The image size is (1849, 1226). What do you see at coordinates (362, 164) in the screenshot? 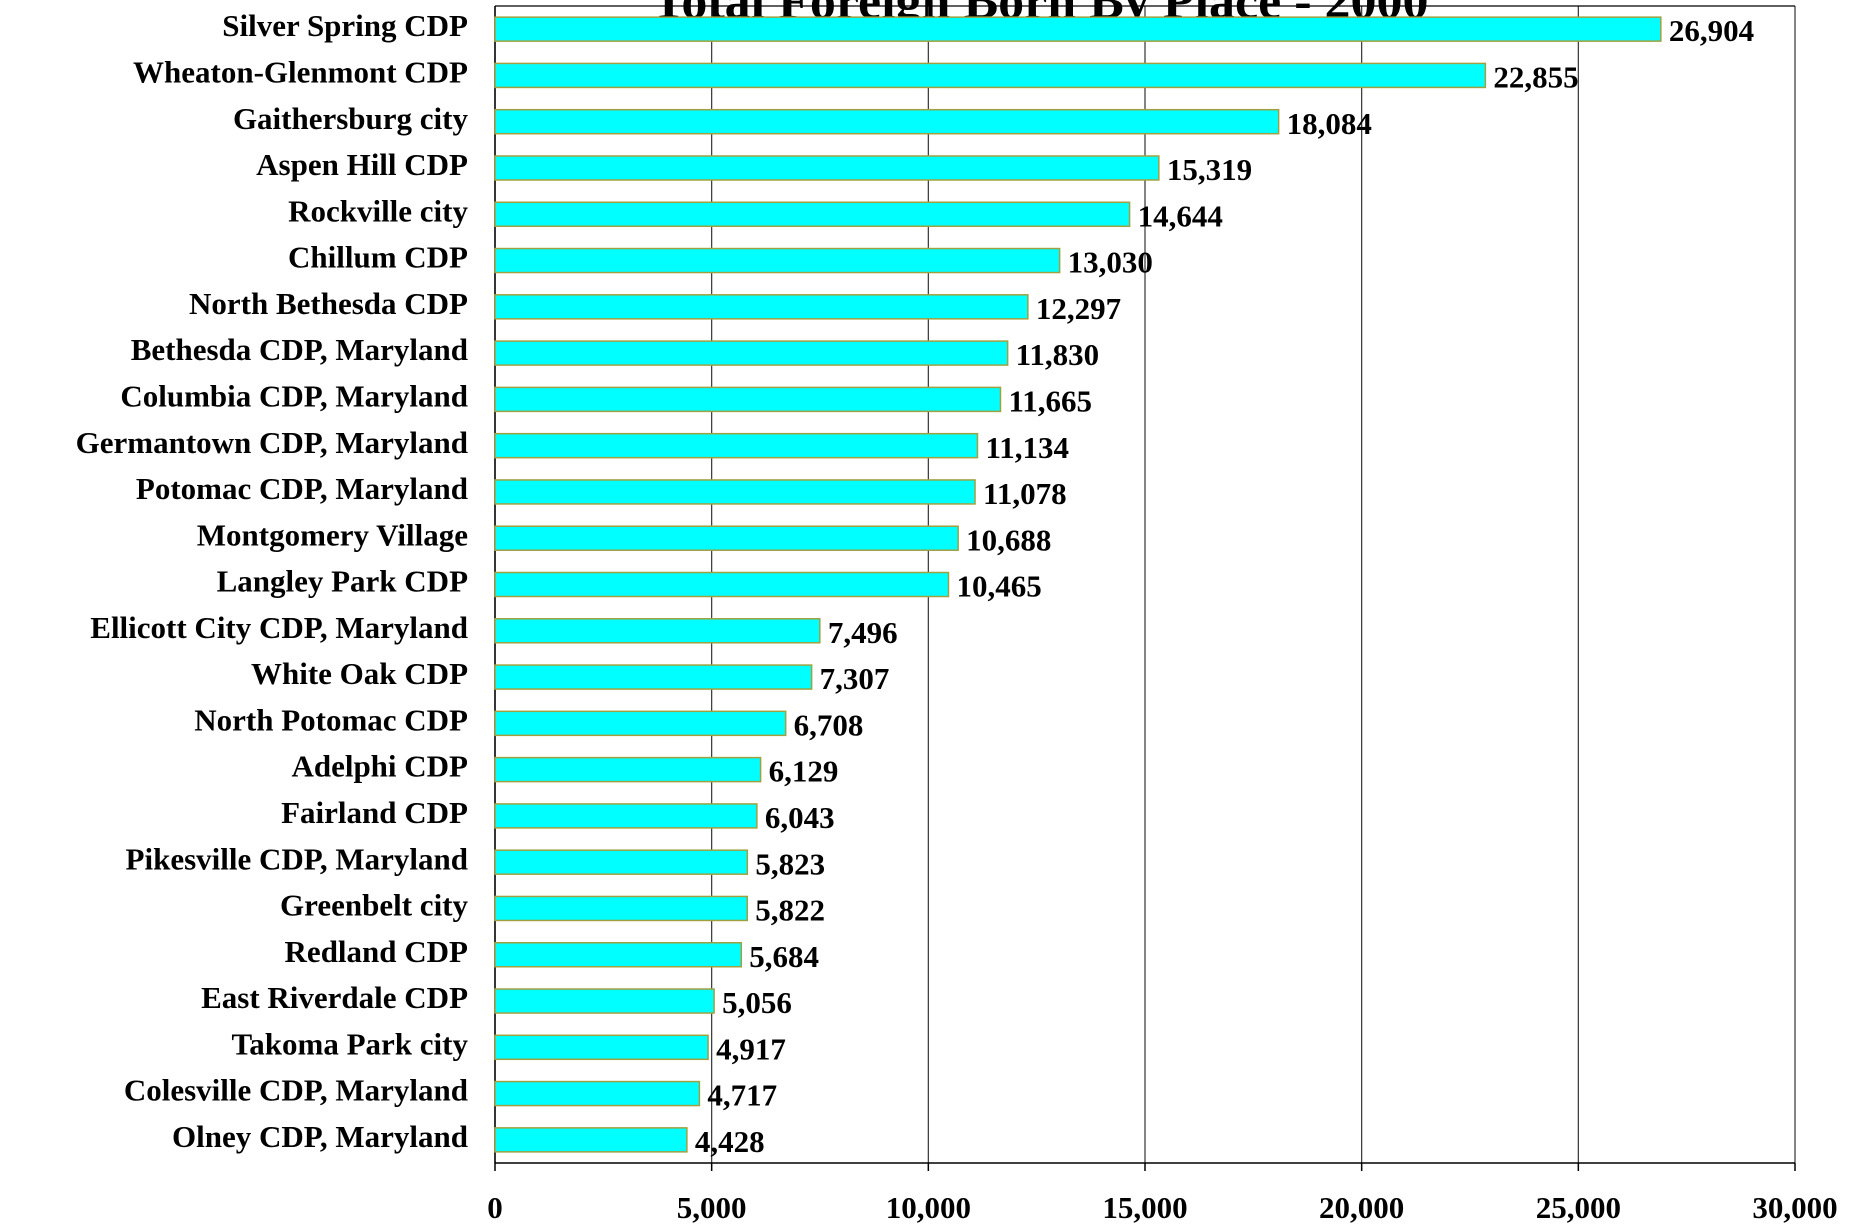
I see `y-tick-label: Aspen Hill CDP` at bounding box center [362, 164].